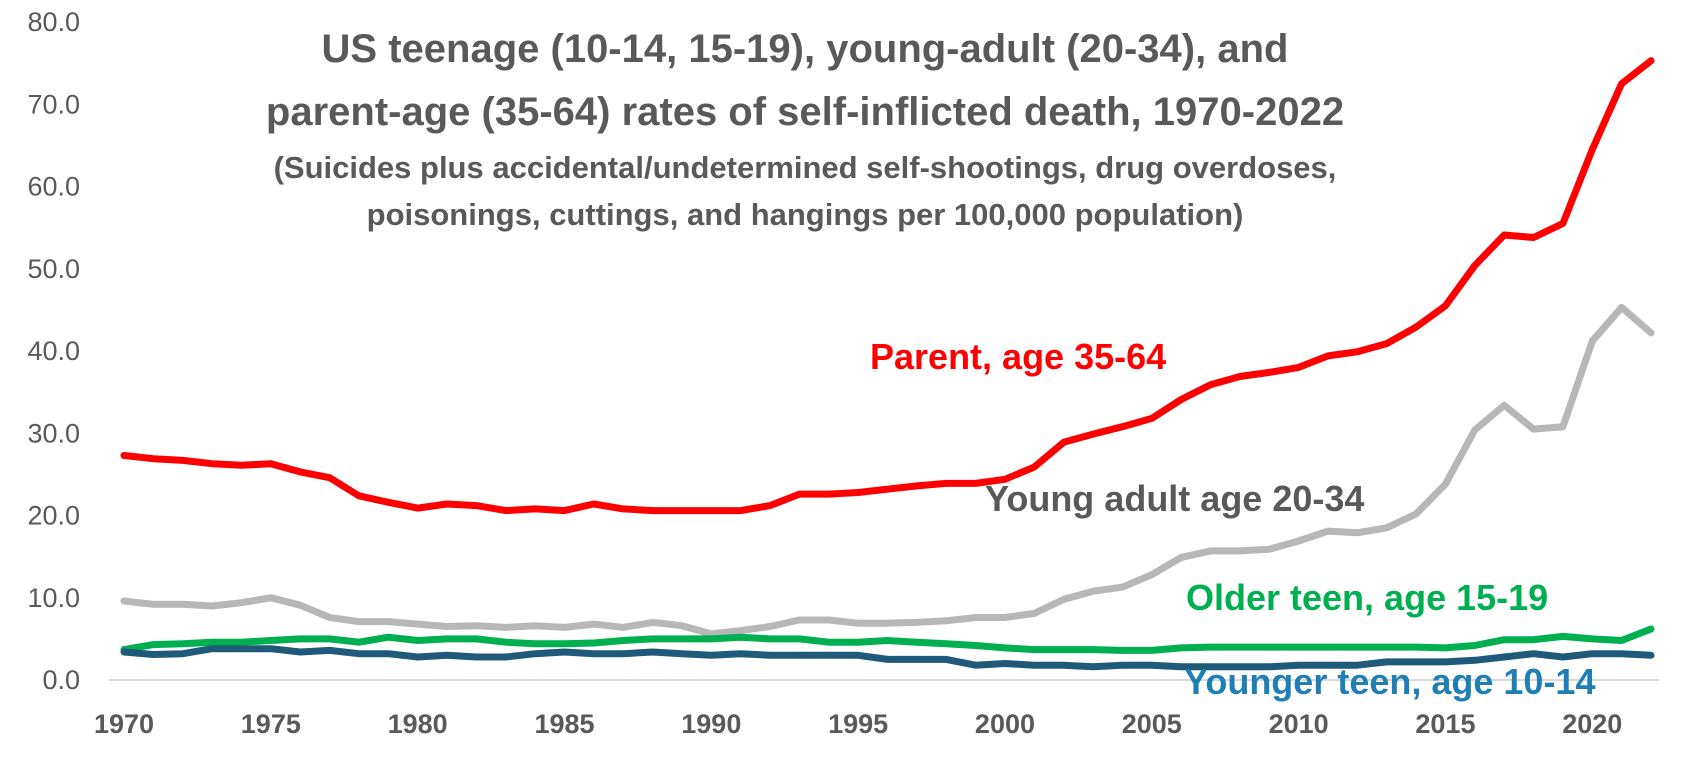 The height and width of the screenshot is (781, 1703). Describe the element at coordinates (1005, 724) in the screenshot. I see `x-tick-label: 2000` at that location.